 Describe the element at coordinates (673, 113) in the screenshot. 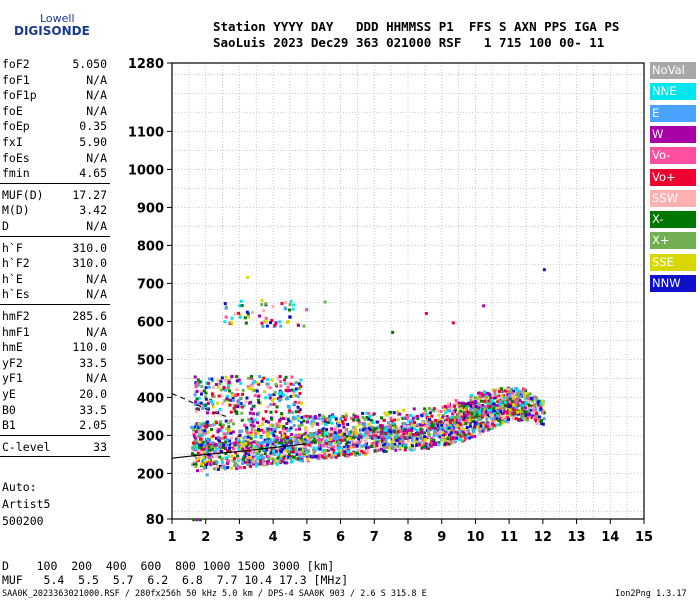

I see `legend-item: E` at that location.